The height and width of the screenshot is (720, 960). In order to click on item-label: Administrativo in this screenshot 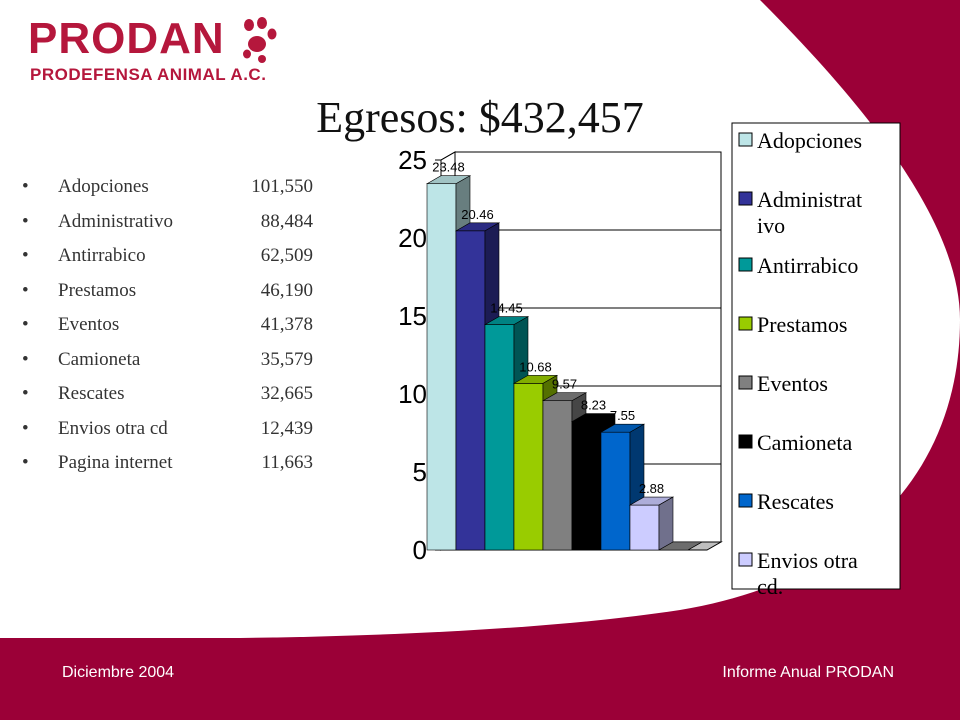, I will do `click(116, 221)`.